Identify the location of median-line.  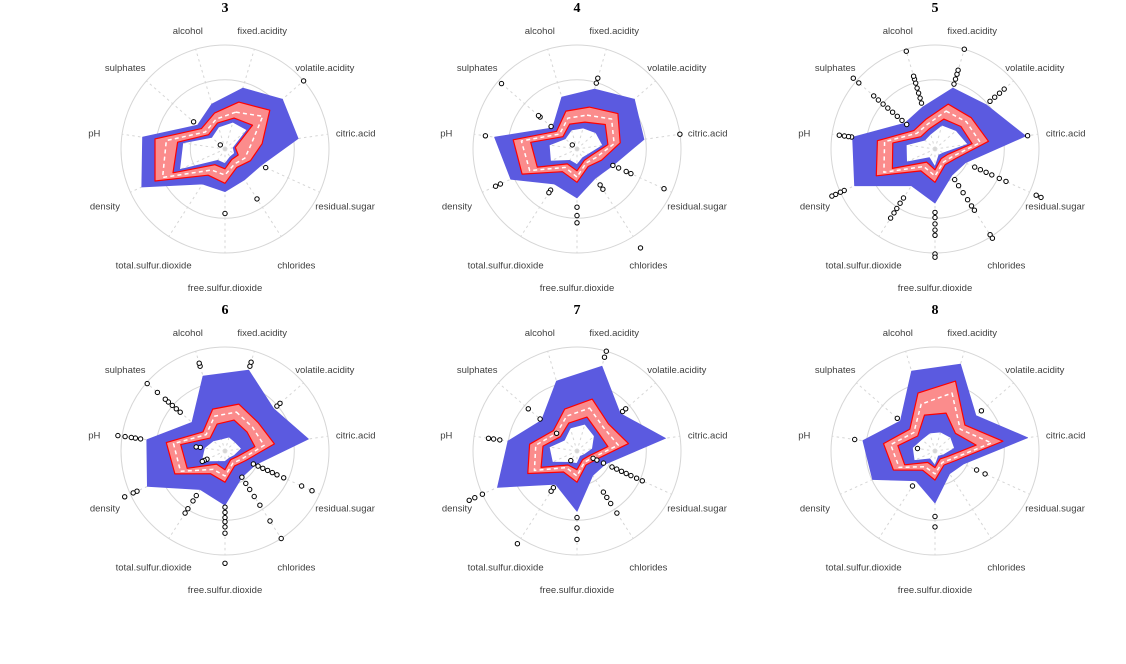
(218, 444).